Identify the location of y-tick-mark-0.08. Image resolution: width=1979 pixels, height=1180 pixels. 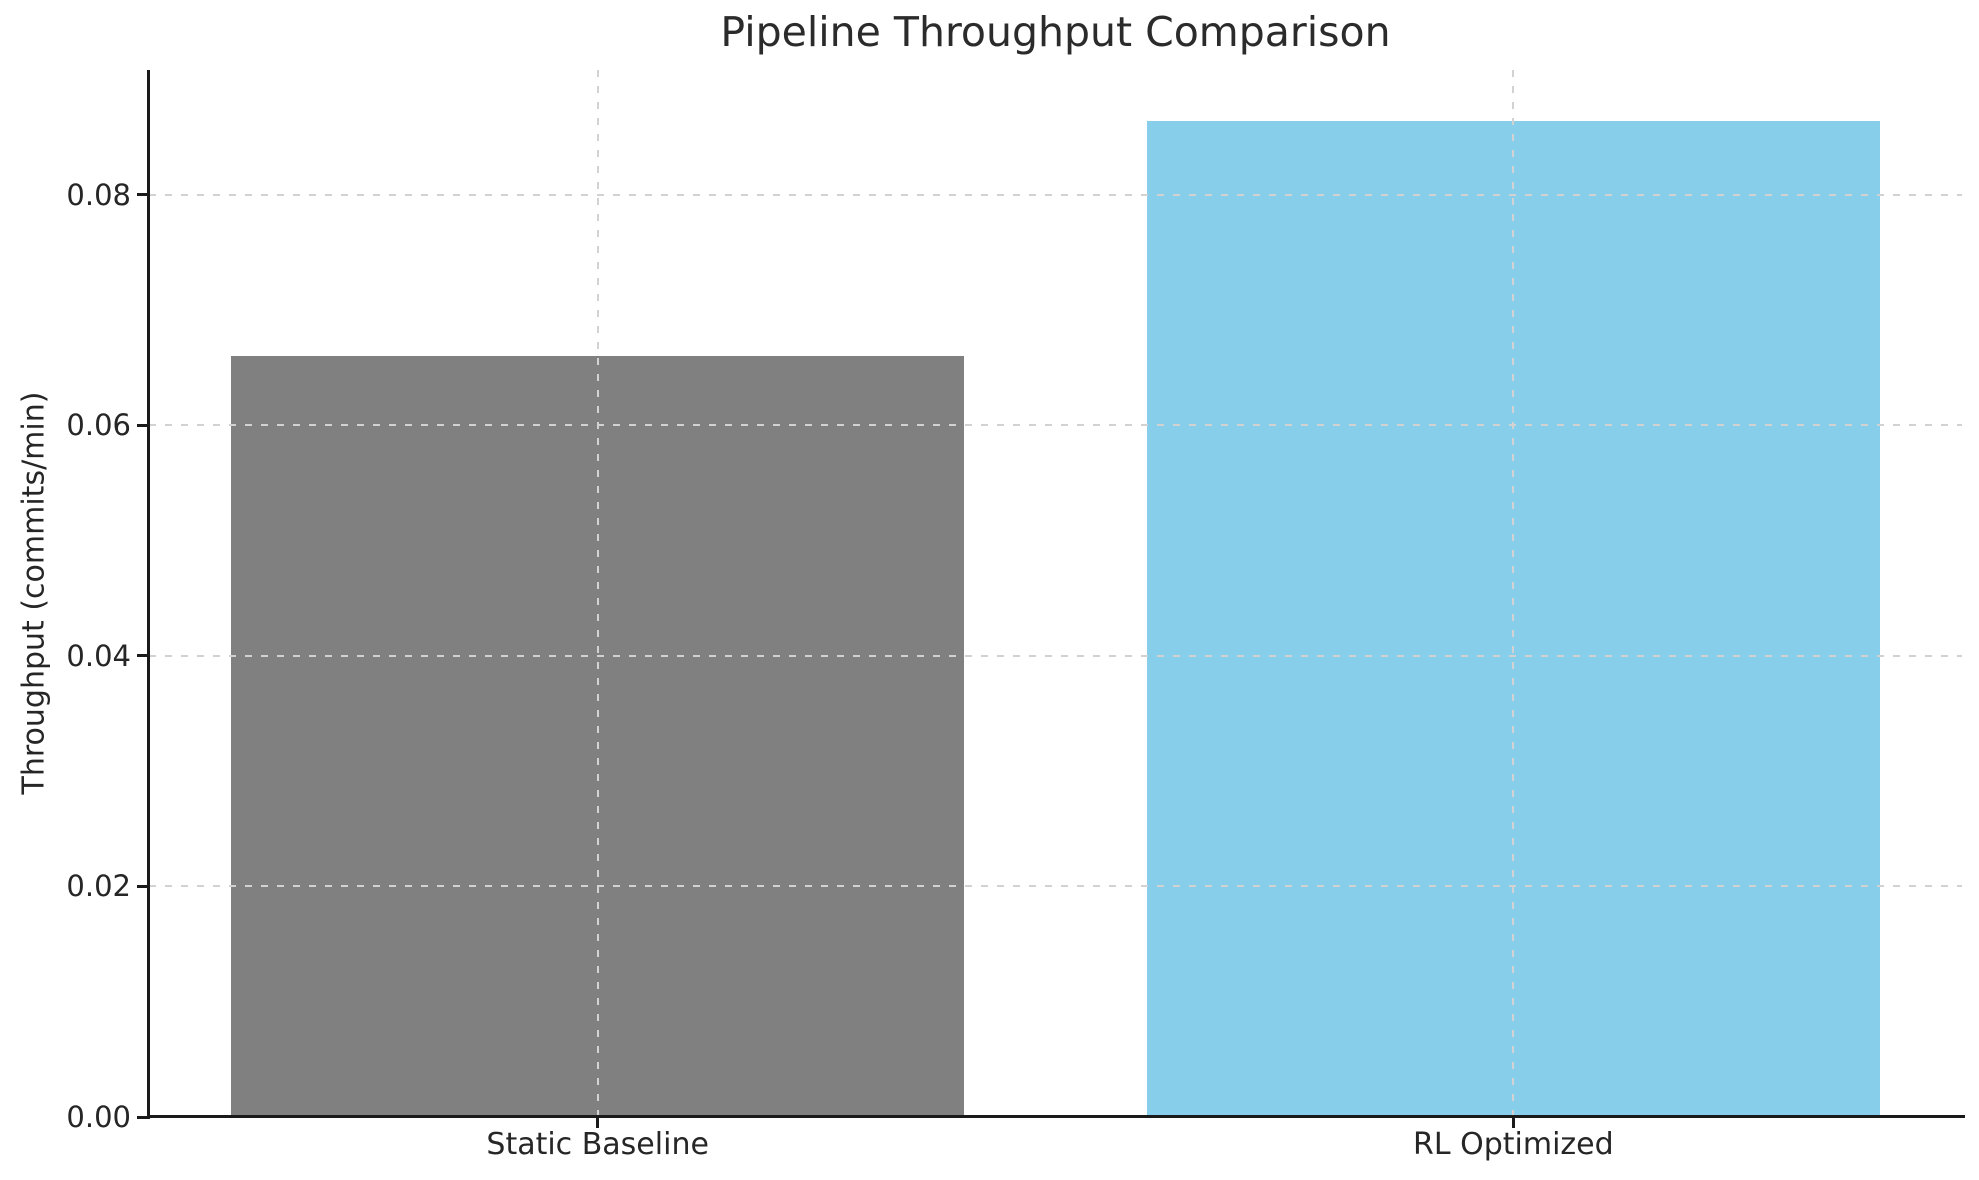
(142, 195).